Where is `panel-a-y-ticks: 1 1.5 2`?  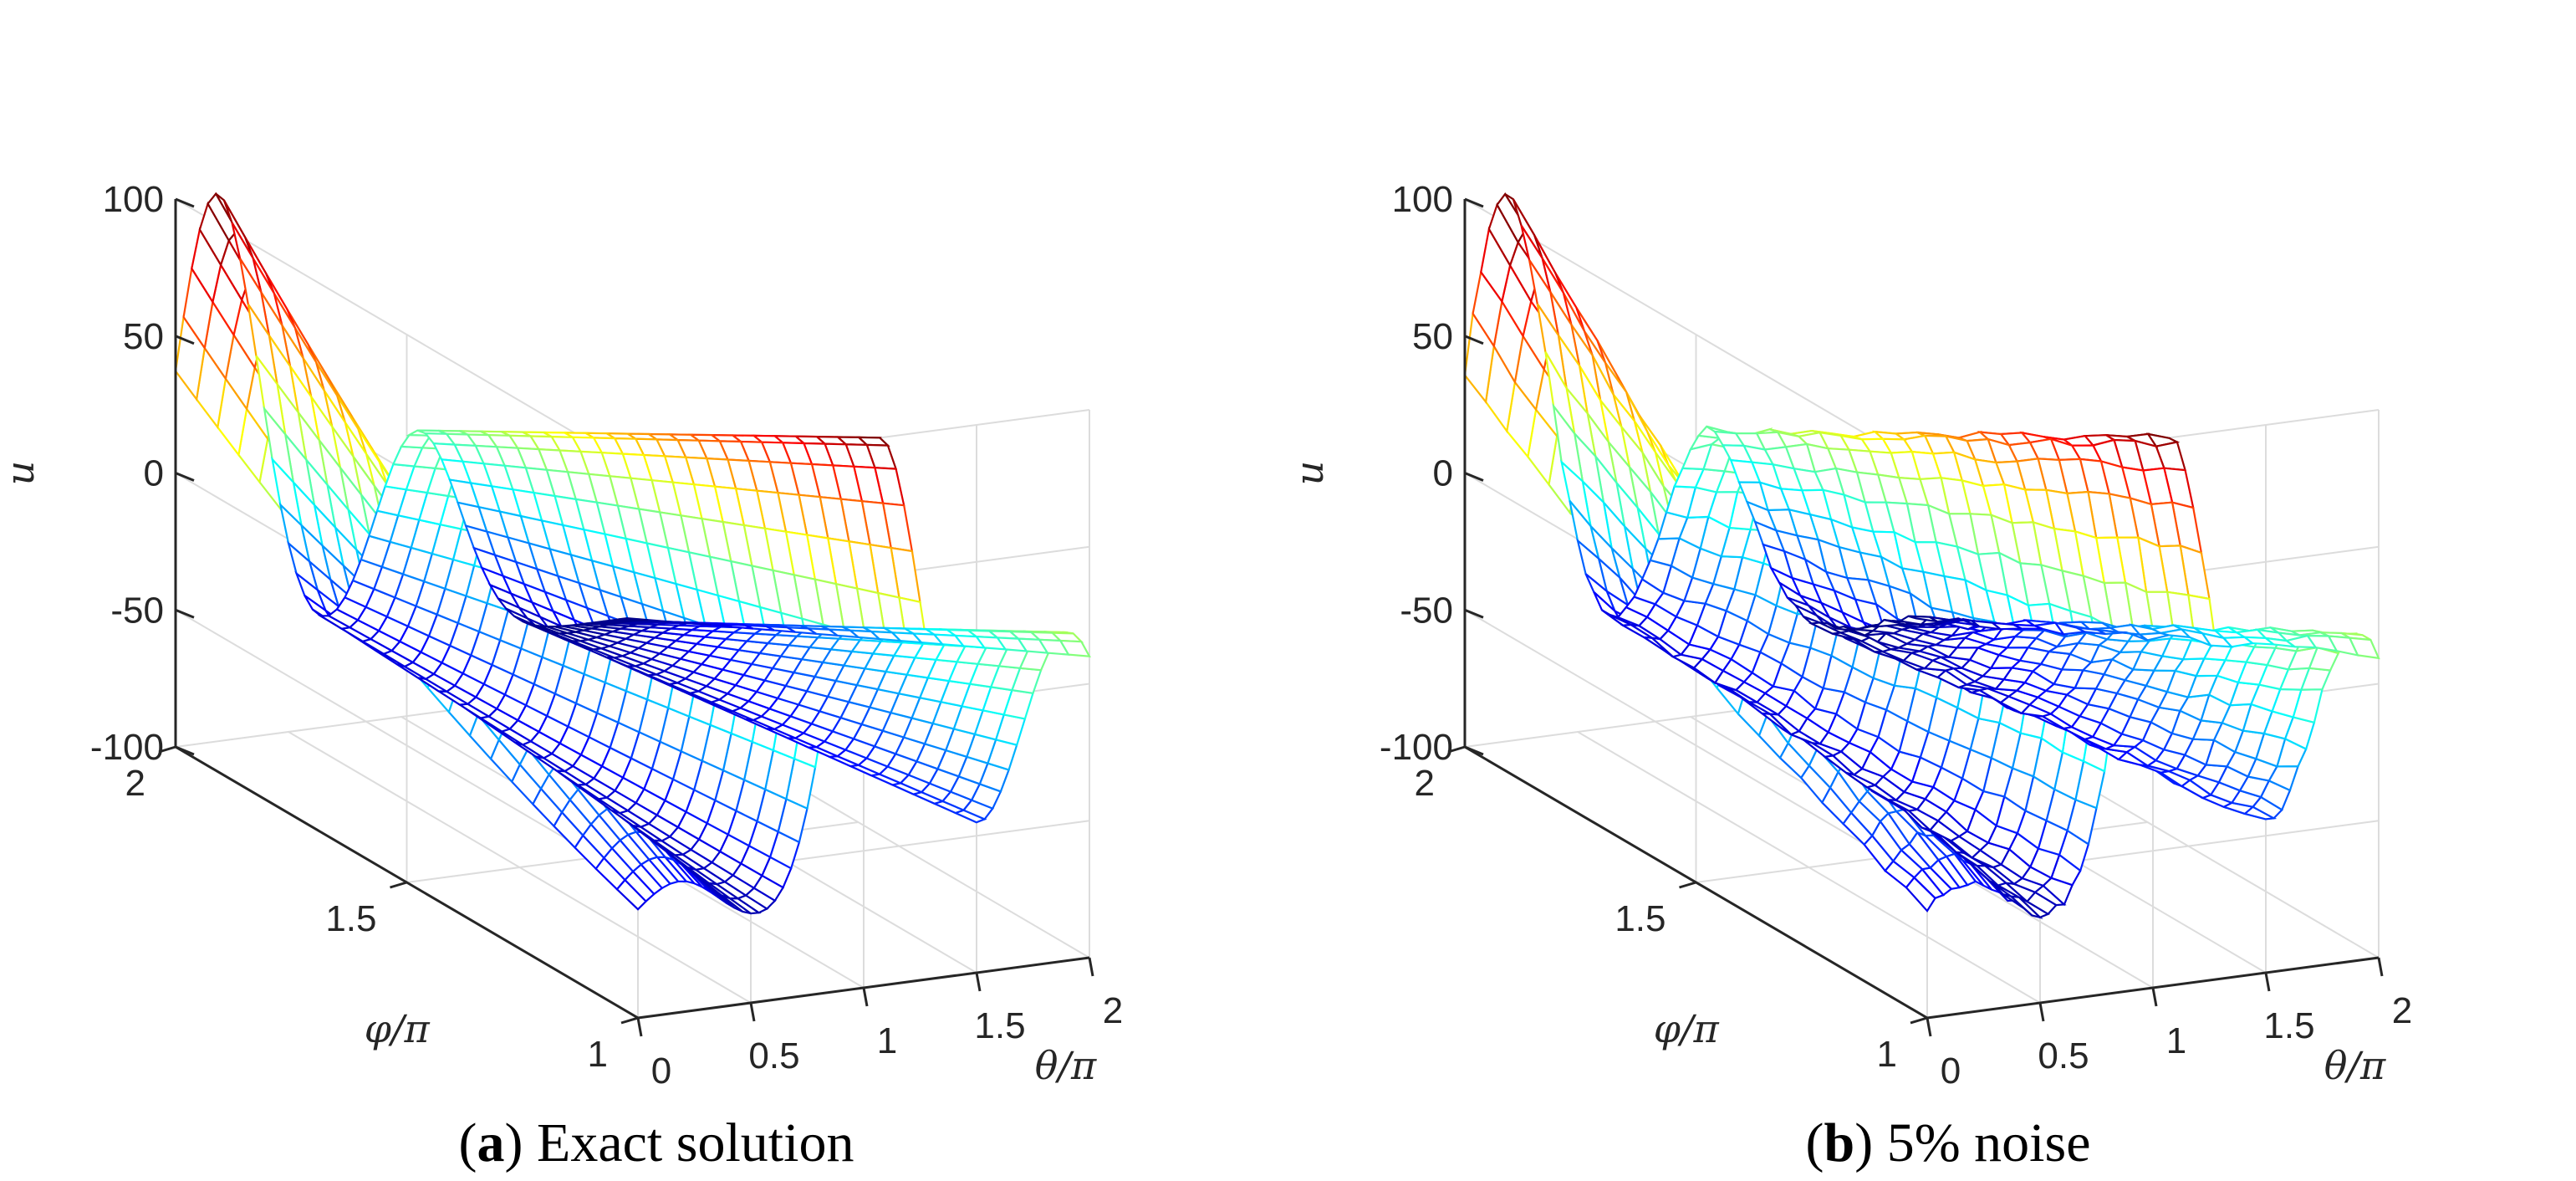 panel-a-y-ticks: 1 1.5 2 is located at coordinates (367, 919).